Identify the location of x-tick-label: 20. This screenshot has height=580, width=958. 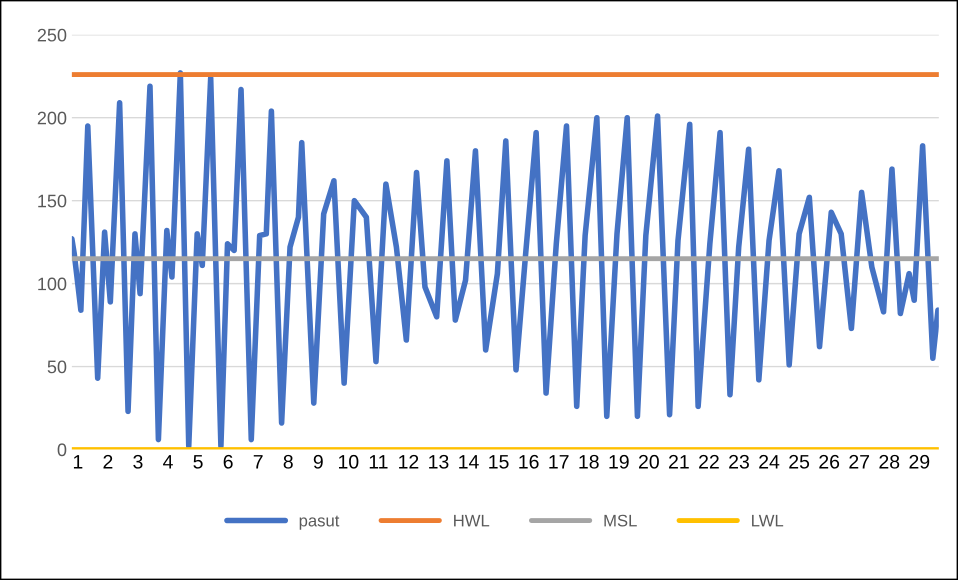
(649, 461).